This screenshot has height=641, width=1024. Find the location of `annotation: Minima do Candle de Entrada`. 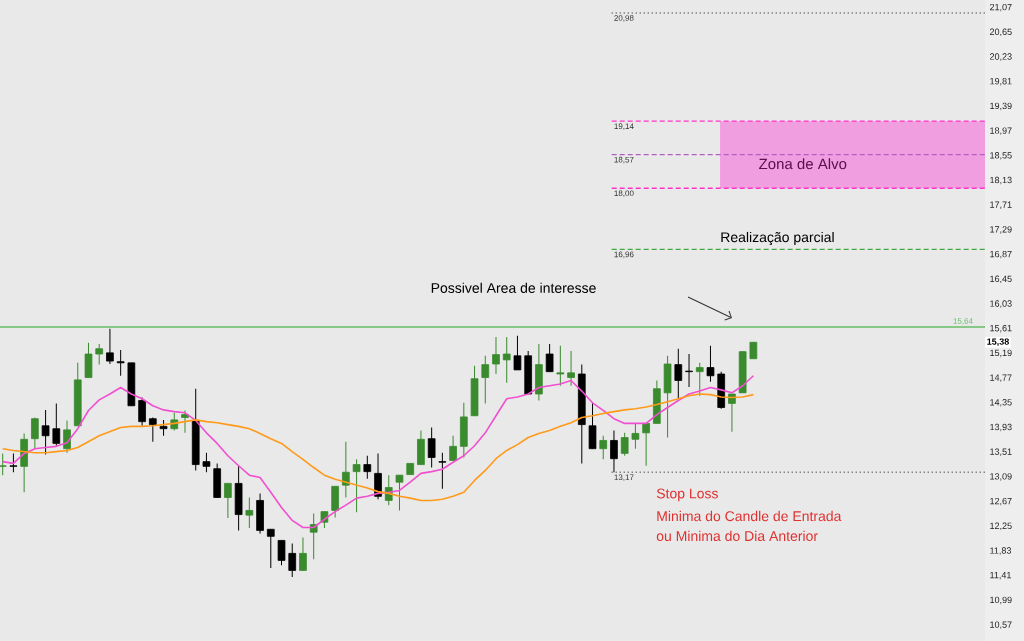

annotation: Minima do Candle de Entrada is located at coordinates (749, 516).